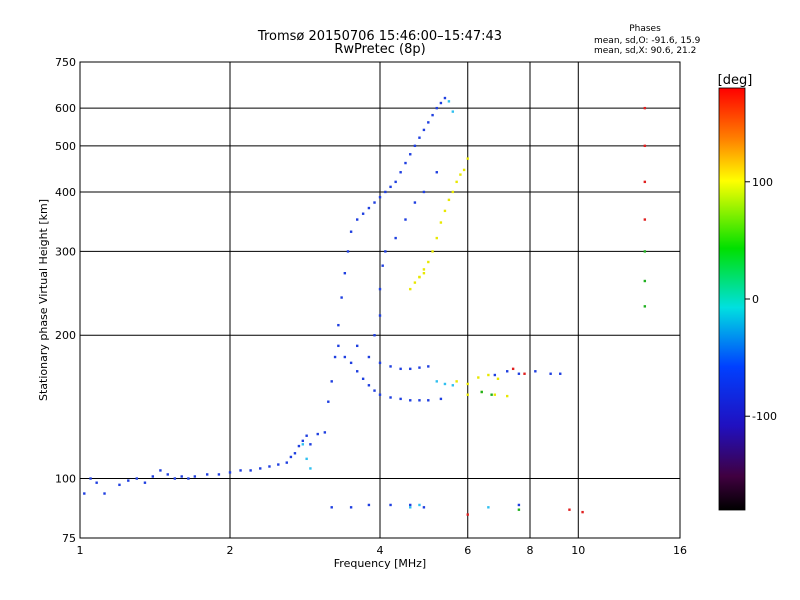  Describe the element at coordinates (65, 62) in the screenshot. I see `y-tick-label: 750` at that location.